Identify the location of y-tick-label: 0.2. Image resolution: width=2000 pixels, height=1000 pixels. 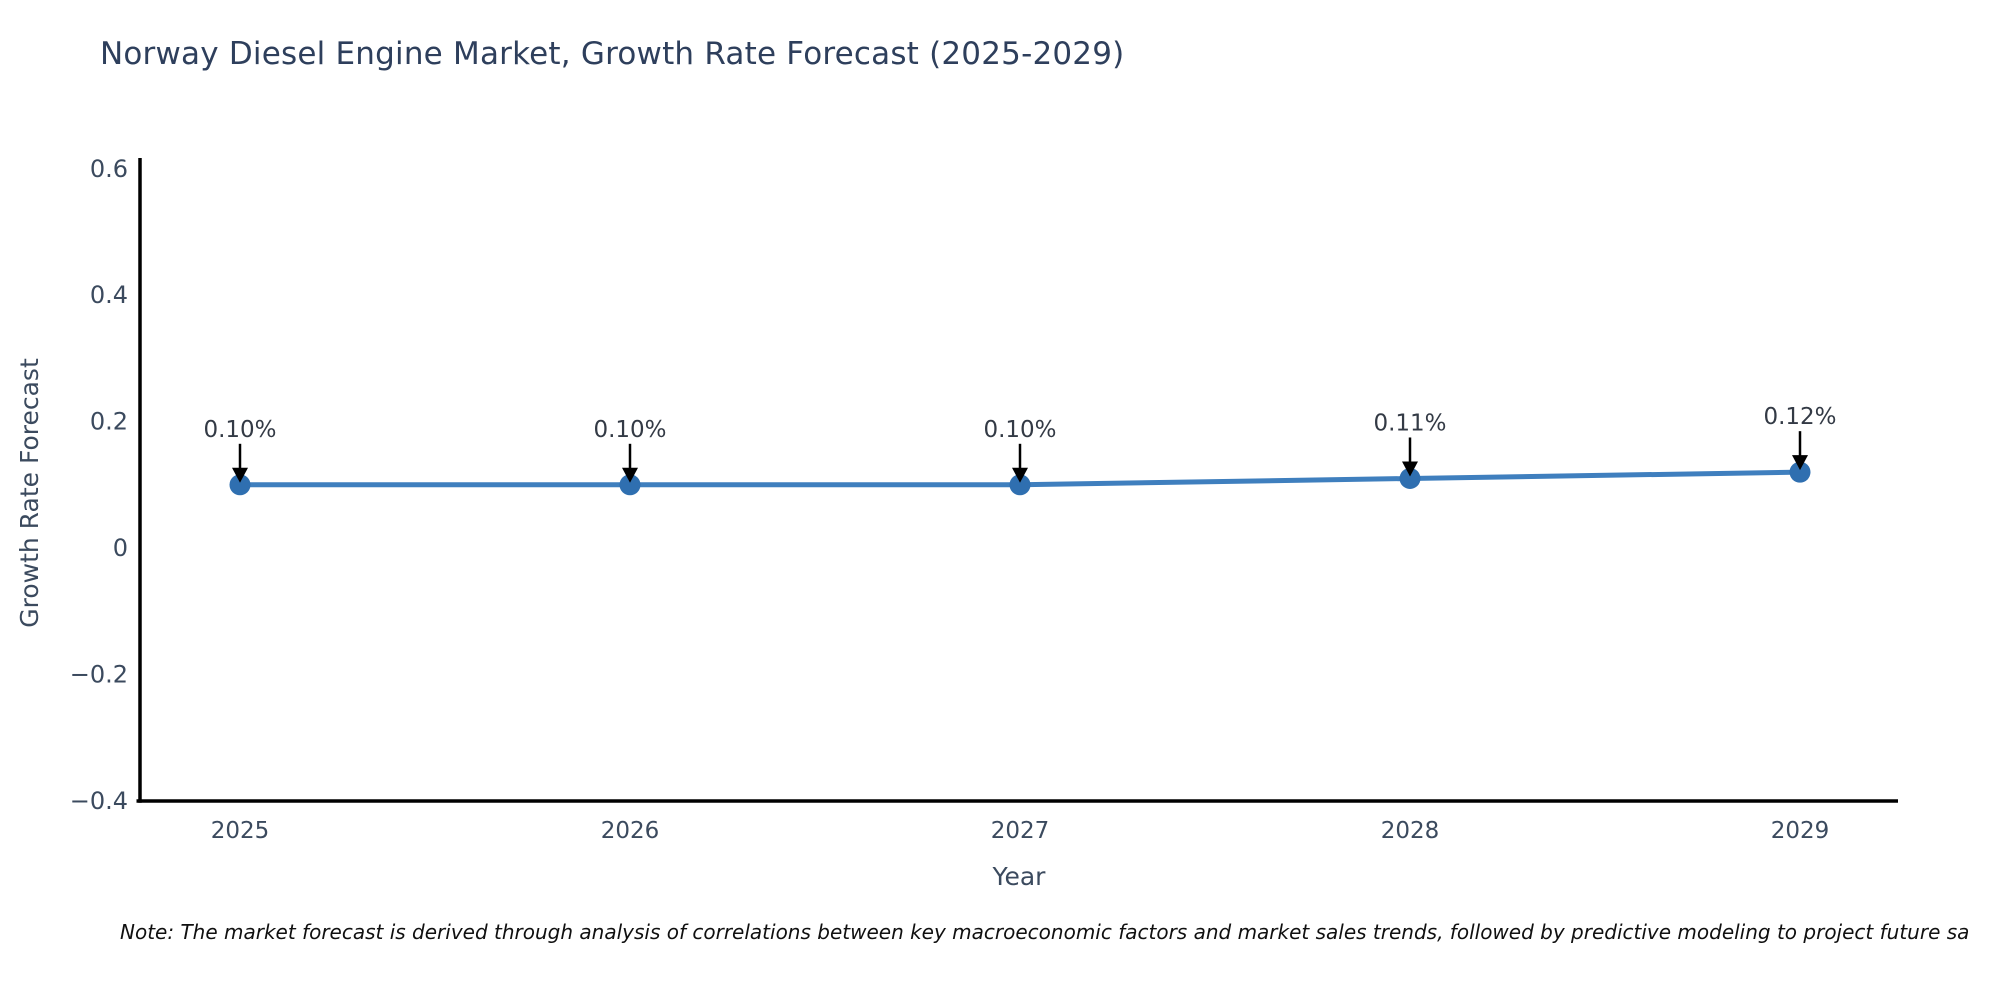
(109, 422).